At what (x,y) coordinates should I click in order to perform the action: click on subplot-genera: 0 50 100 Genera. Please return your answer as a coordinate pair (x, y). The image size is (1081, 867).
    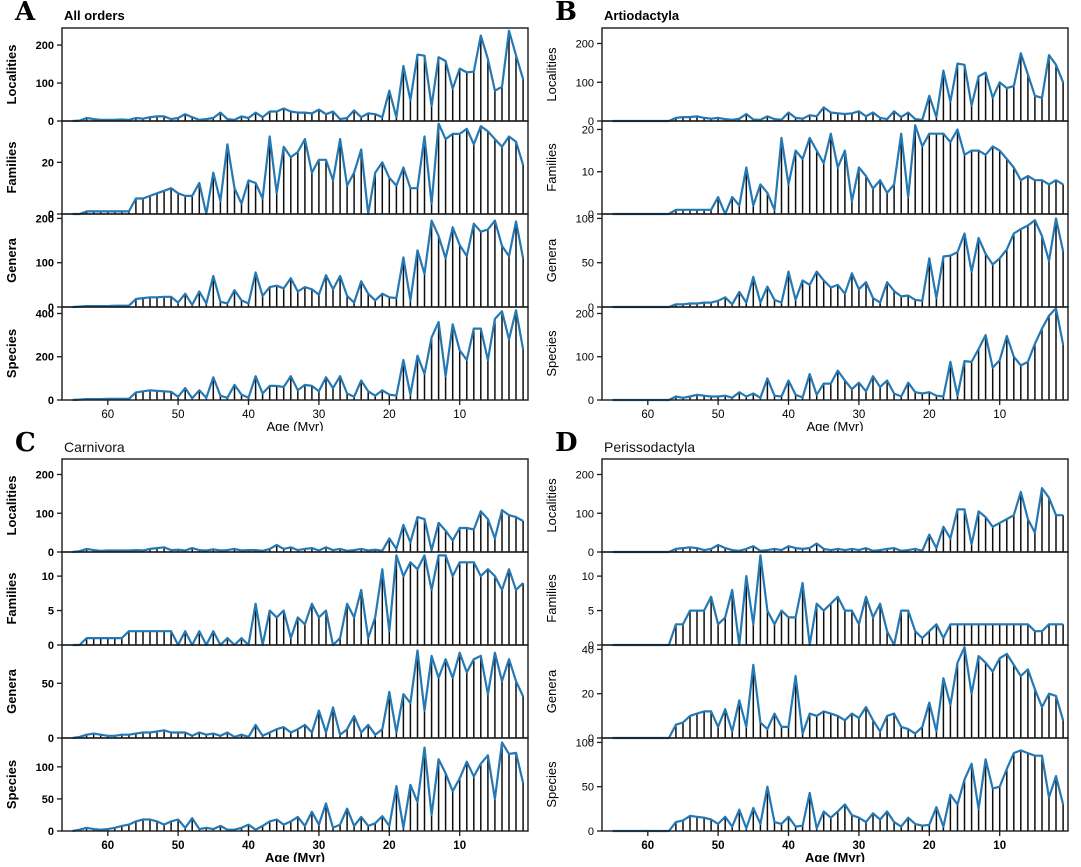
    Looking at the image, I should click on (806, 263).